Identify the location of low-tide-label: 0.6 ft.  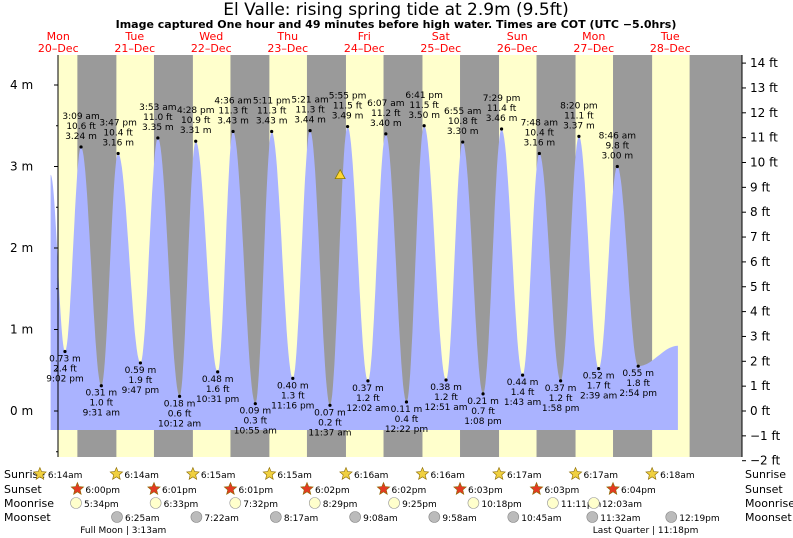
(180, 414).